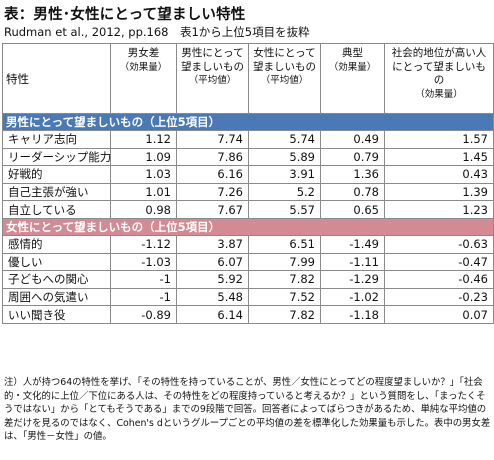  What do you see at coordinates (157, 32) in the screenshot?
I see `source-citation: Rudman et al., 2012, pp.168 表1から上位5項目を抜粋` at bounding box center [157, 32].